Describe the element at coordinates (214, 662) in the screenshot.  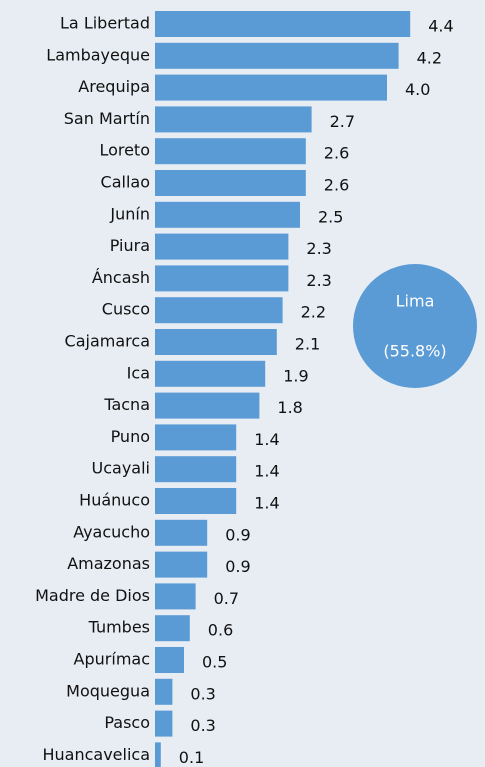
I see `value-label: 0.5` at that location.